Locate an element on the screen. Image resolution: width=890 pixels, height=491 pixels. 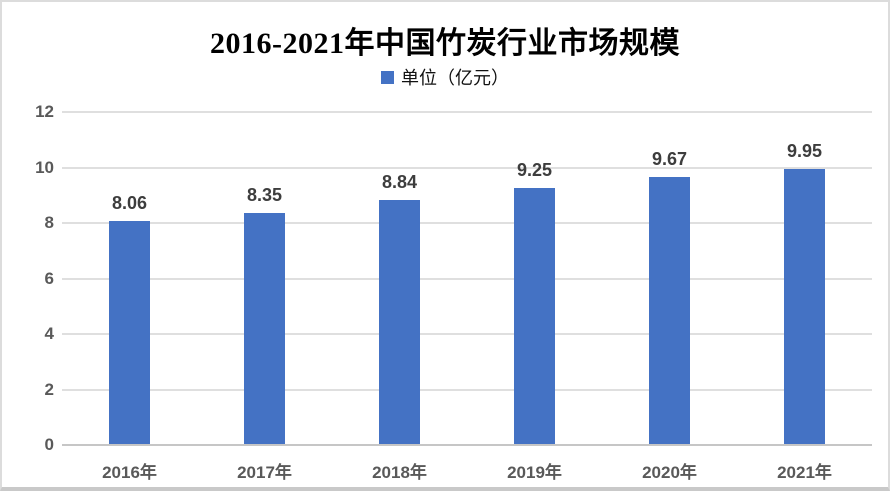
x-tick-label: 2019年 is located at coordinates (534, 472).